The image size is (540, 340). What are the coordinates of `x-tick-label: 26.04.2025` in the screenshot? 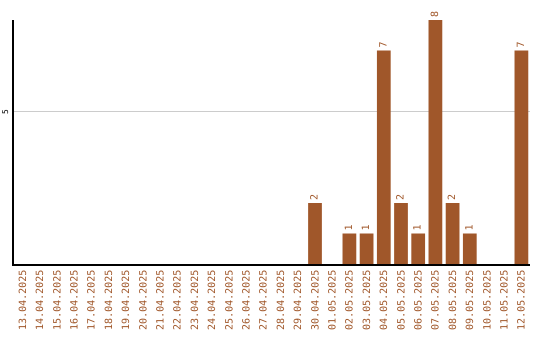 It's located at (246, 300).